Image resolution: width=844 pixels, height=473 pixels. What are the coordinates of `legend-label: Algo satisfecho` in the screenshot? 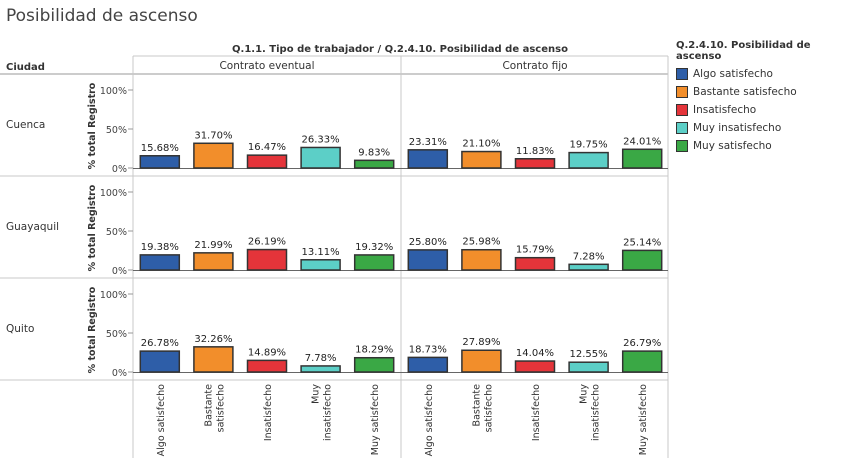 It's located at (733, 74).